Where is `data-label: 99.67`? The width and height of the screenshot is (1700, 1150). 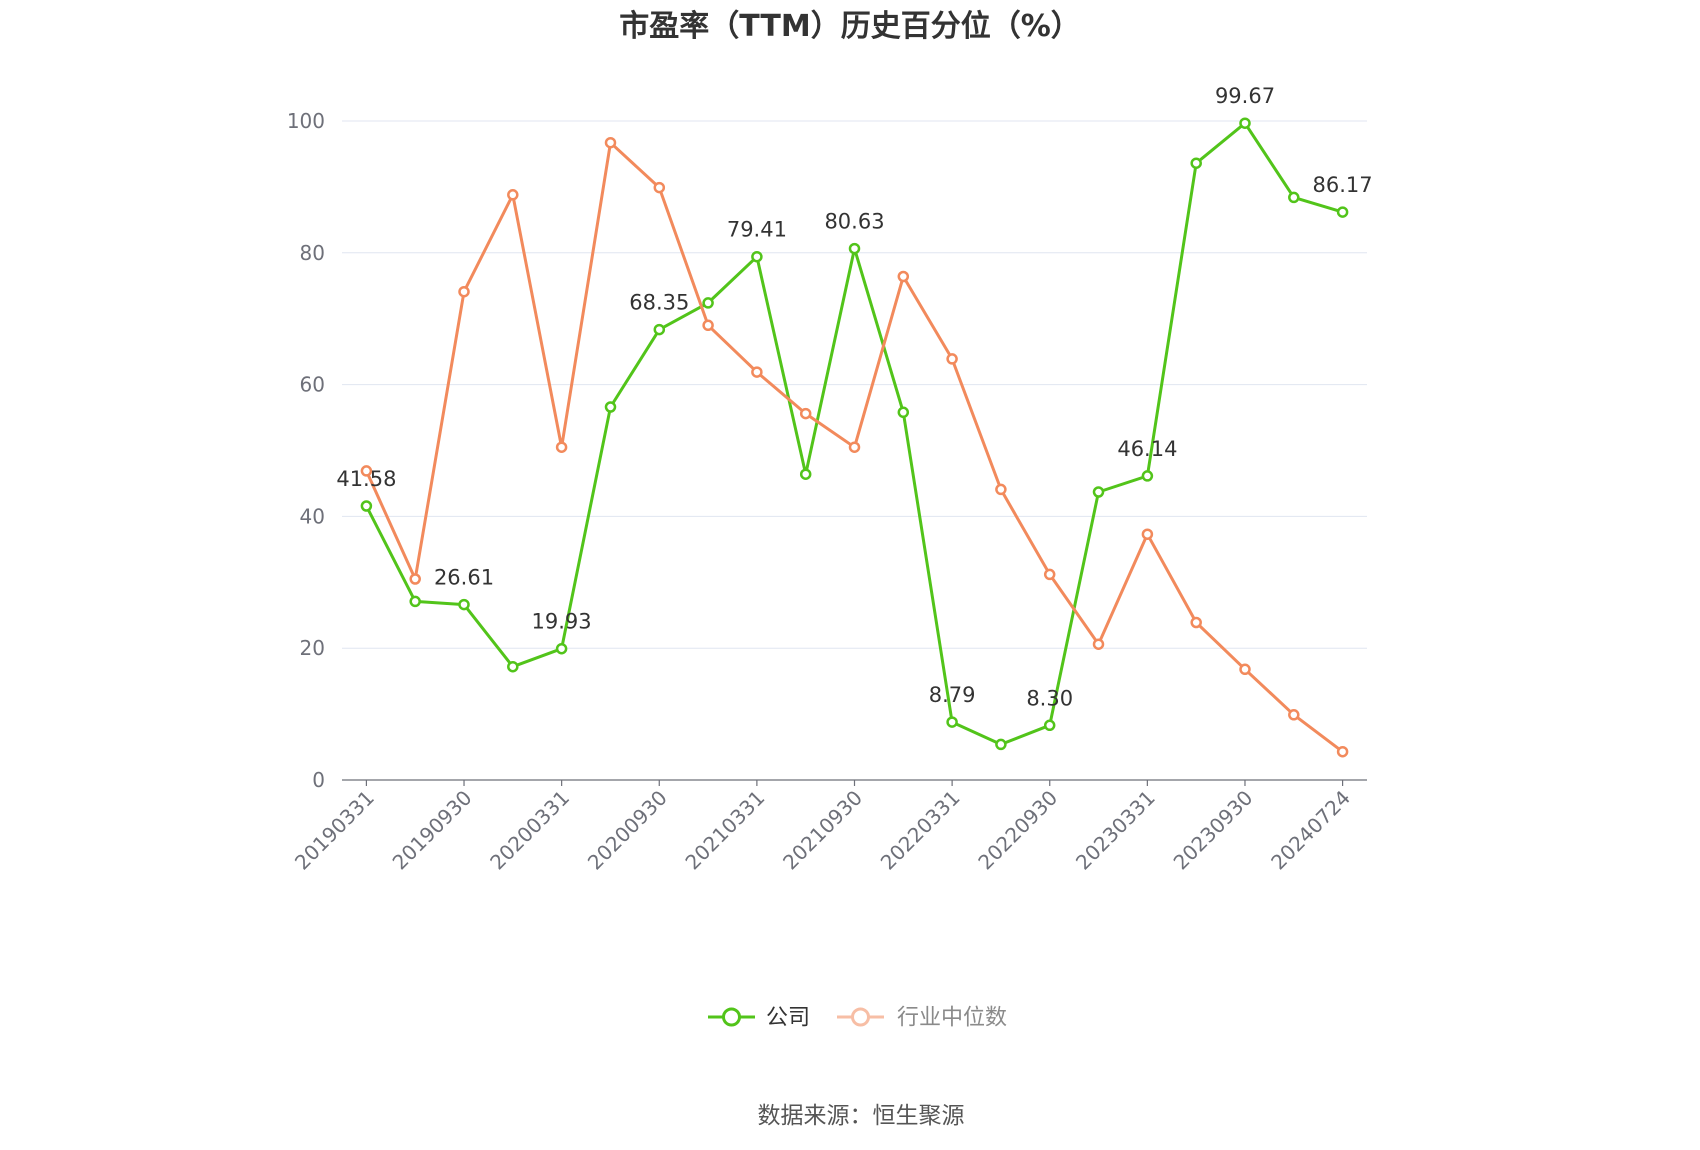 data-label: 99.67 is located at coordinates (1245, 96).